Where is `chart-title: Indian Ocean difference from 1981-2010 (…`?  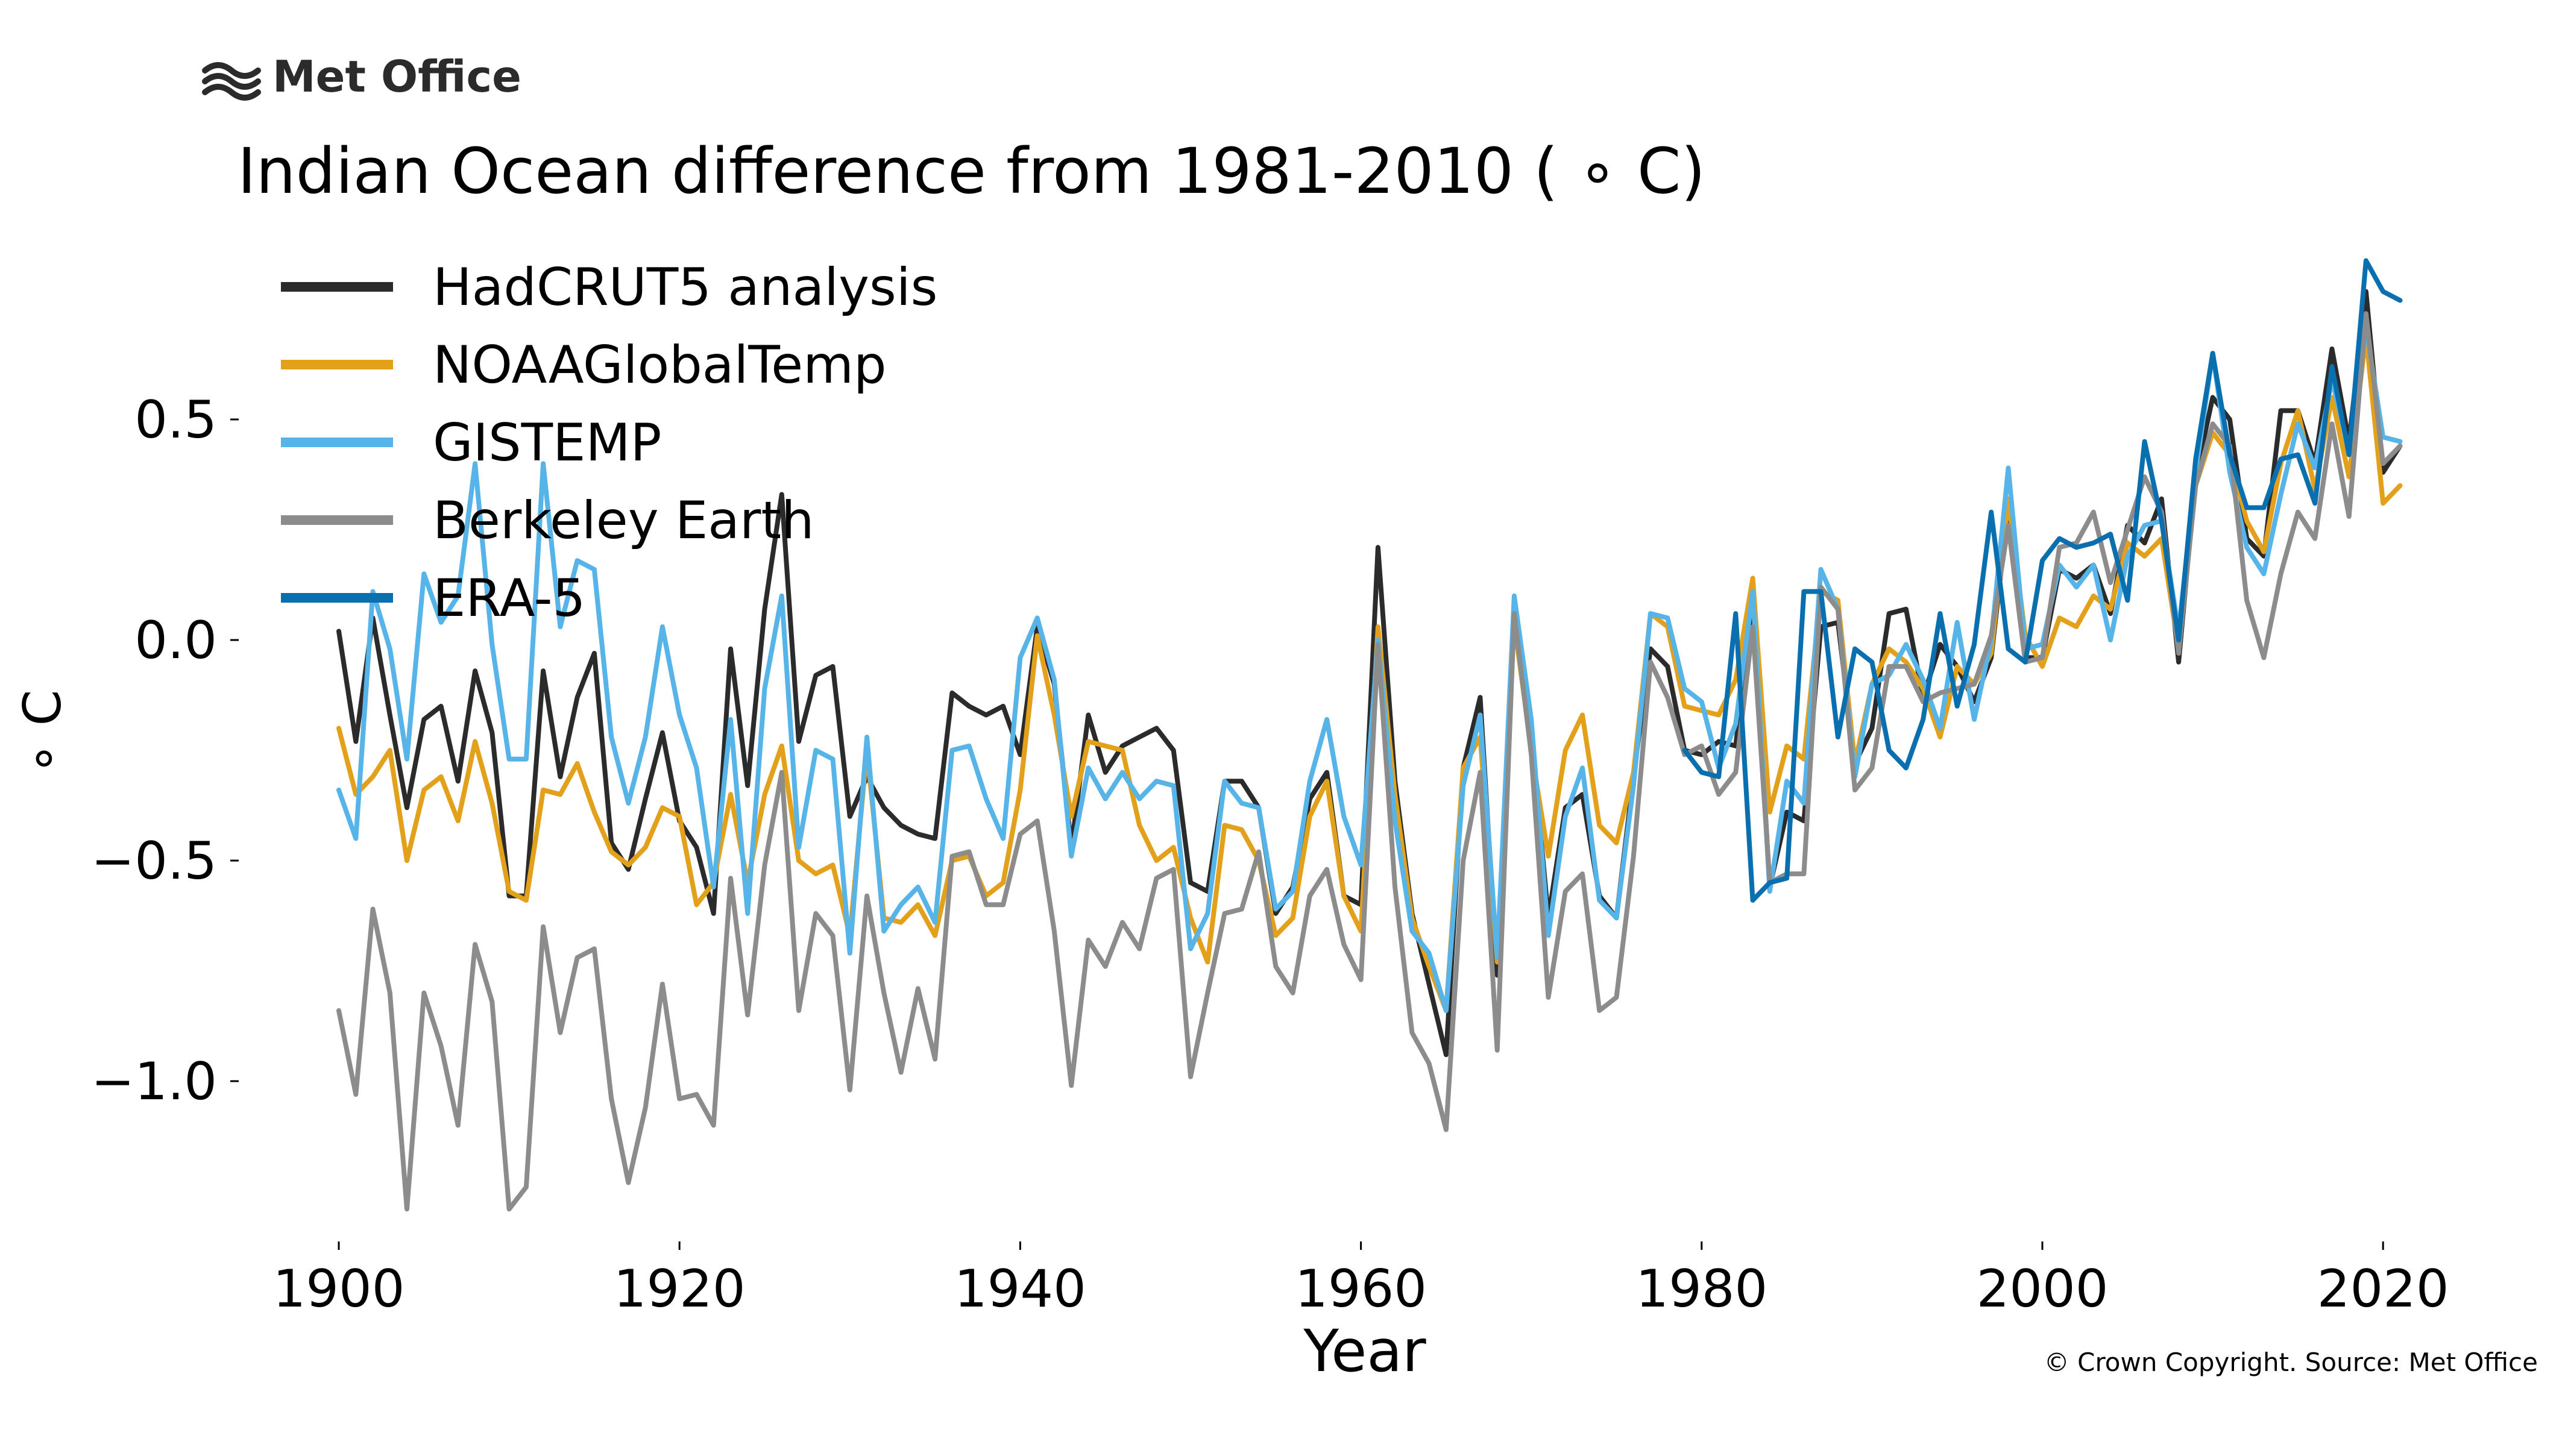 chart-title: Indian Ocean difference from 1981-2010 (… is located at coordinates (971, 171).